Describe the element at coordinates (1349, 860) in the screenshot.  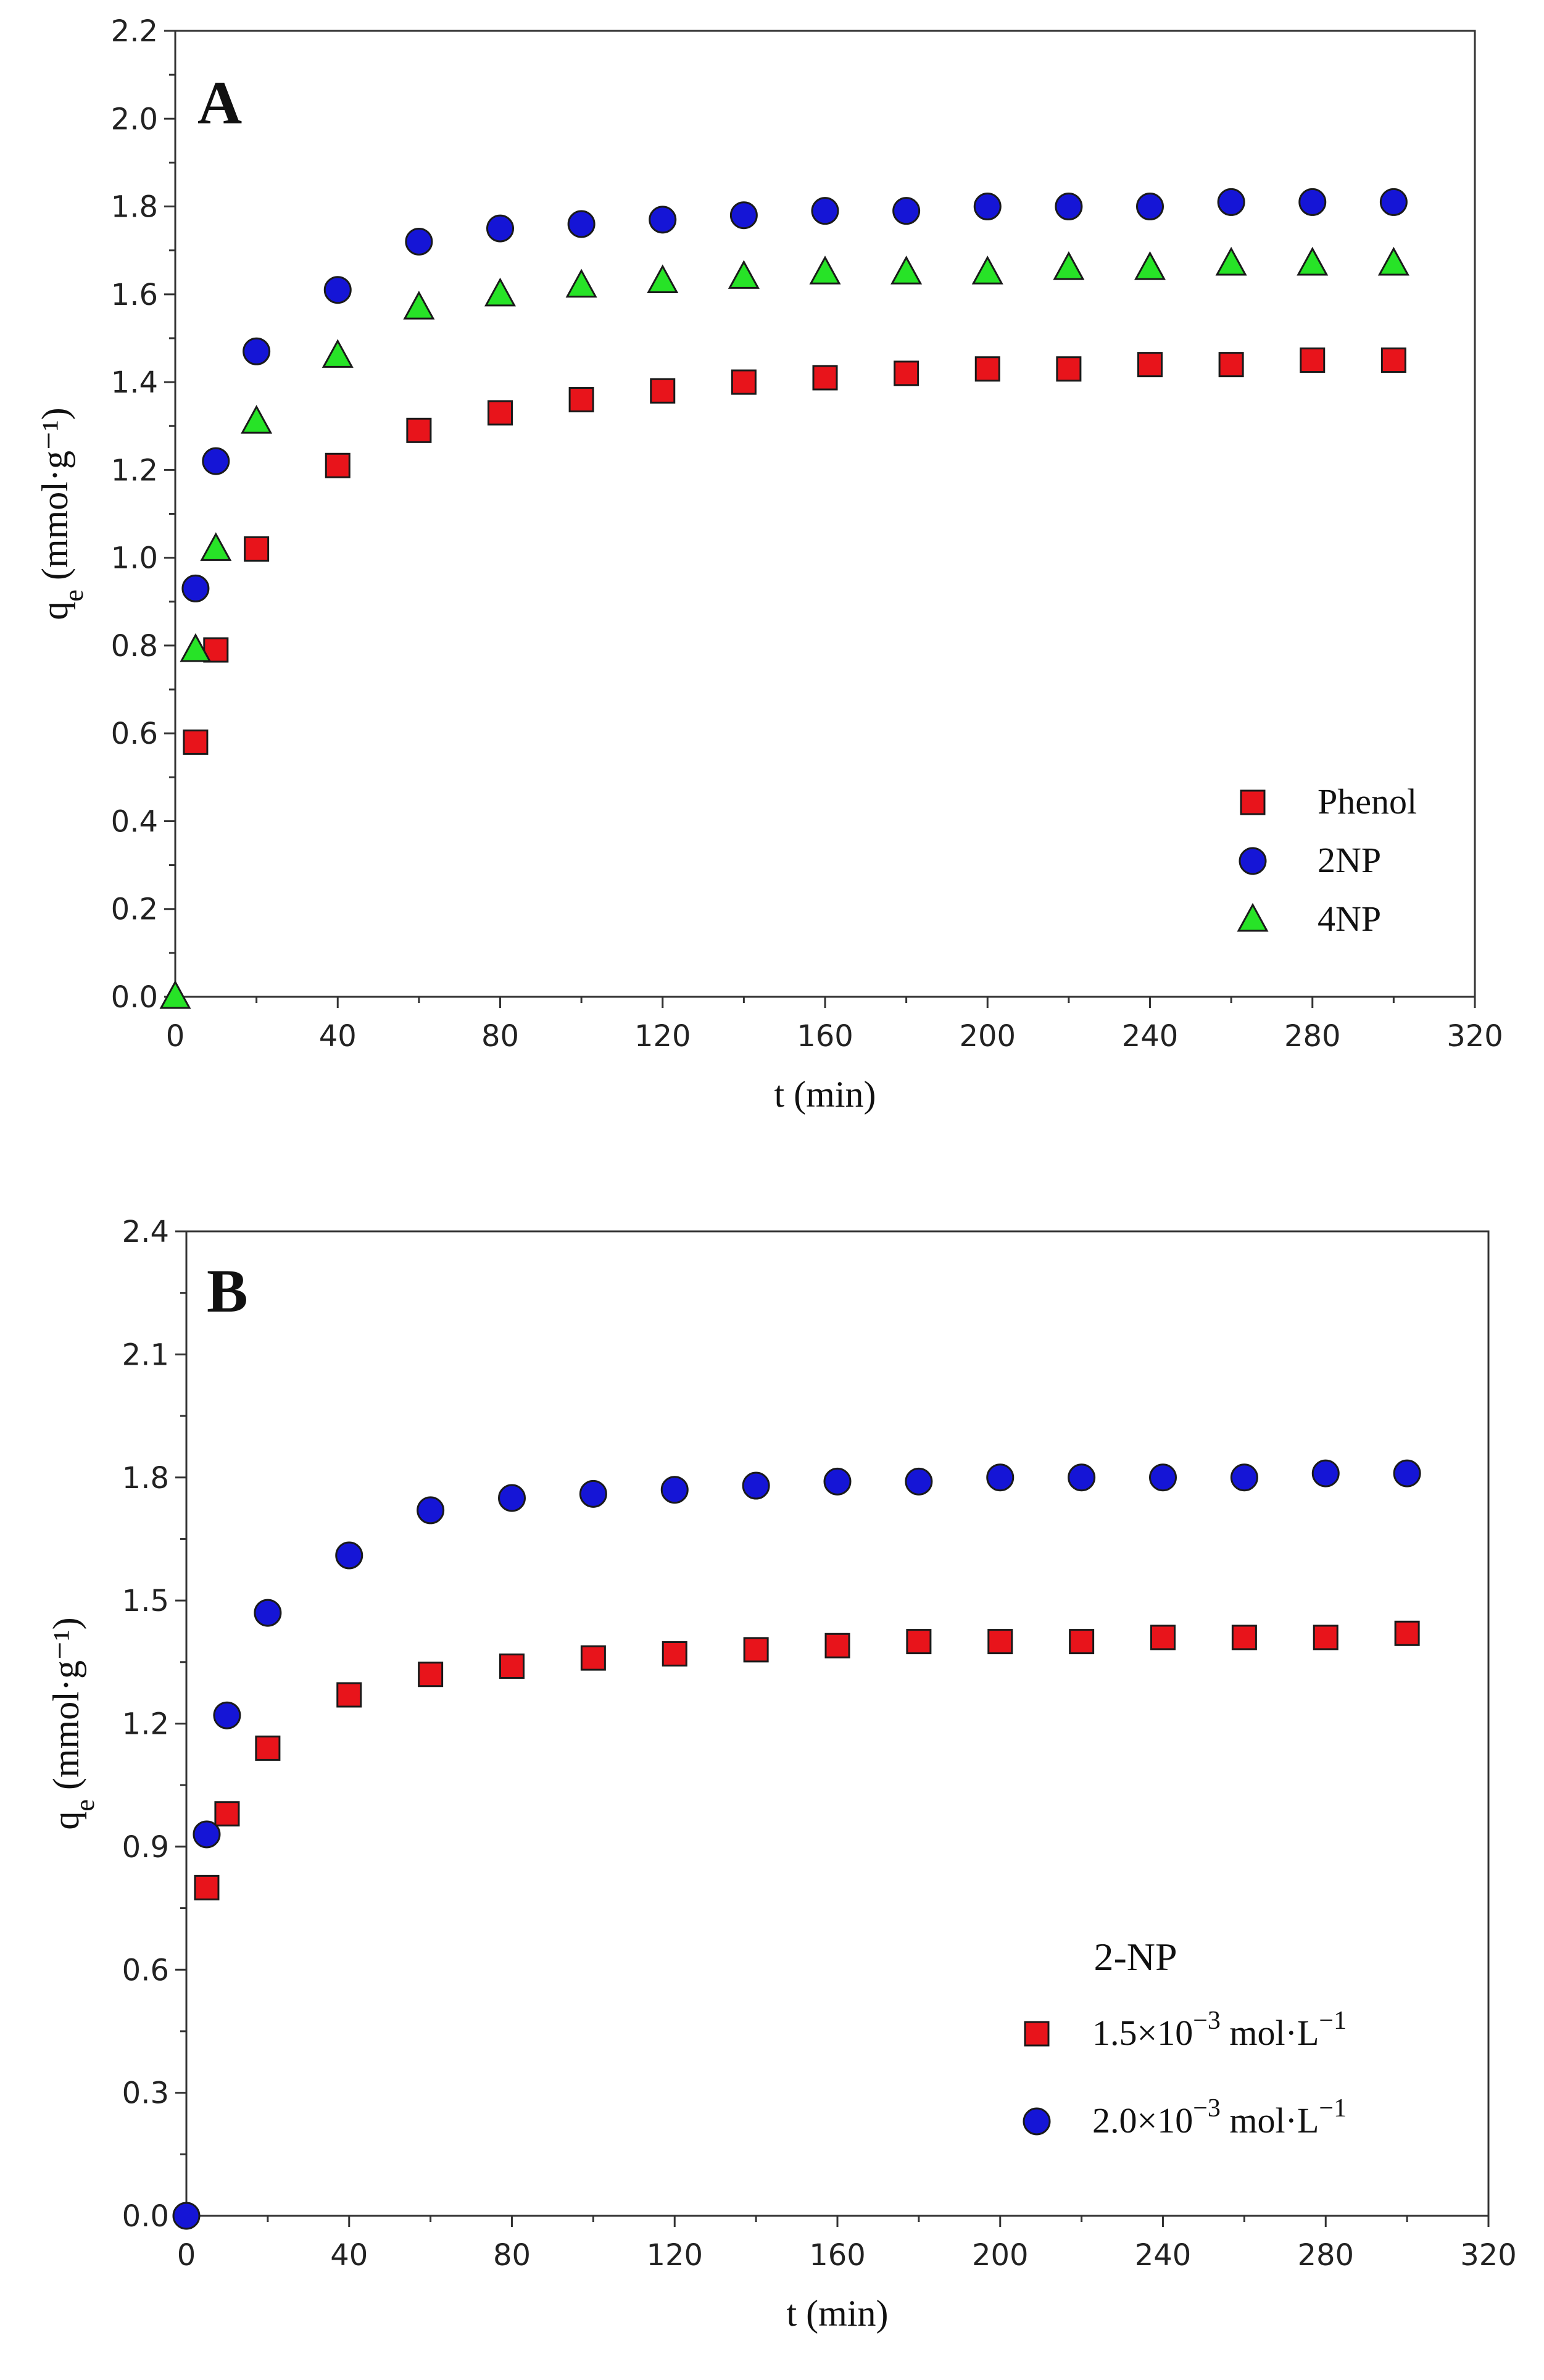
I see `legend-label: 2NP` at that location.